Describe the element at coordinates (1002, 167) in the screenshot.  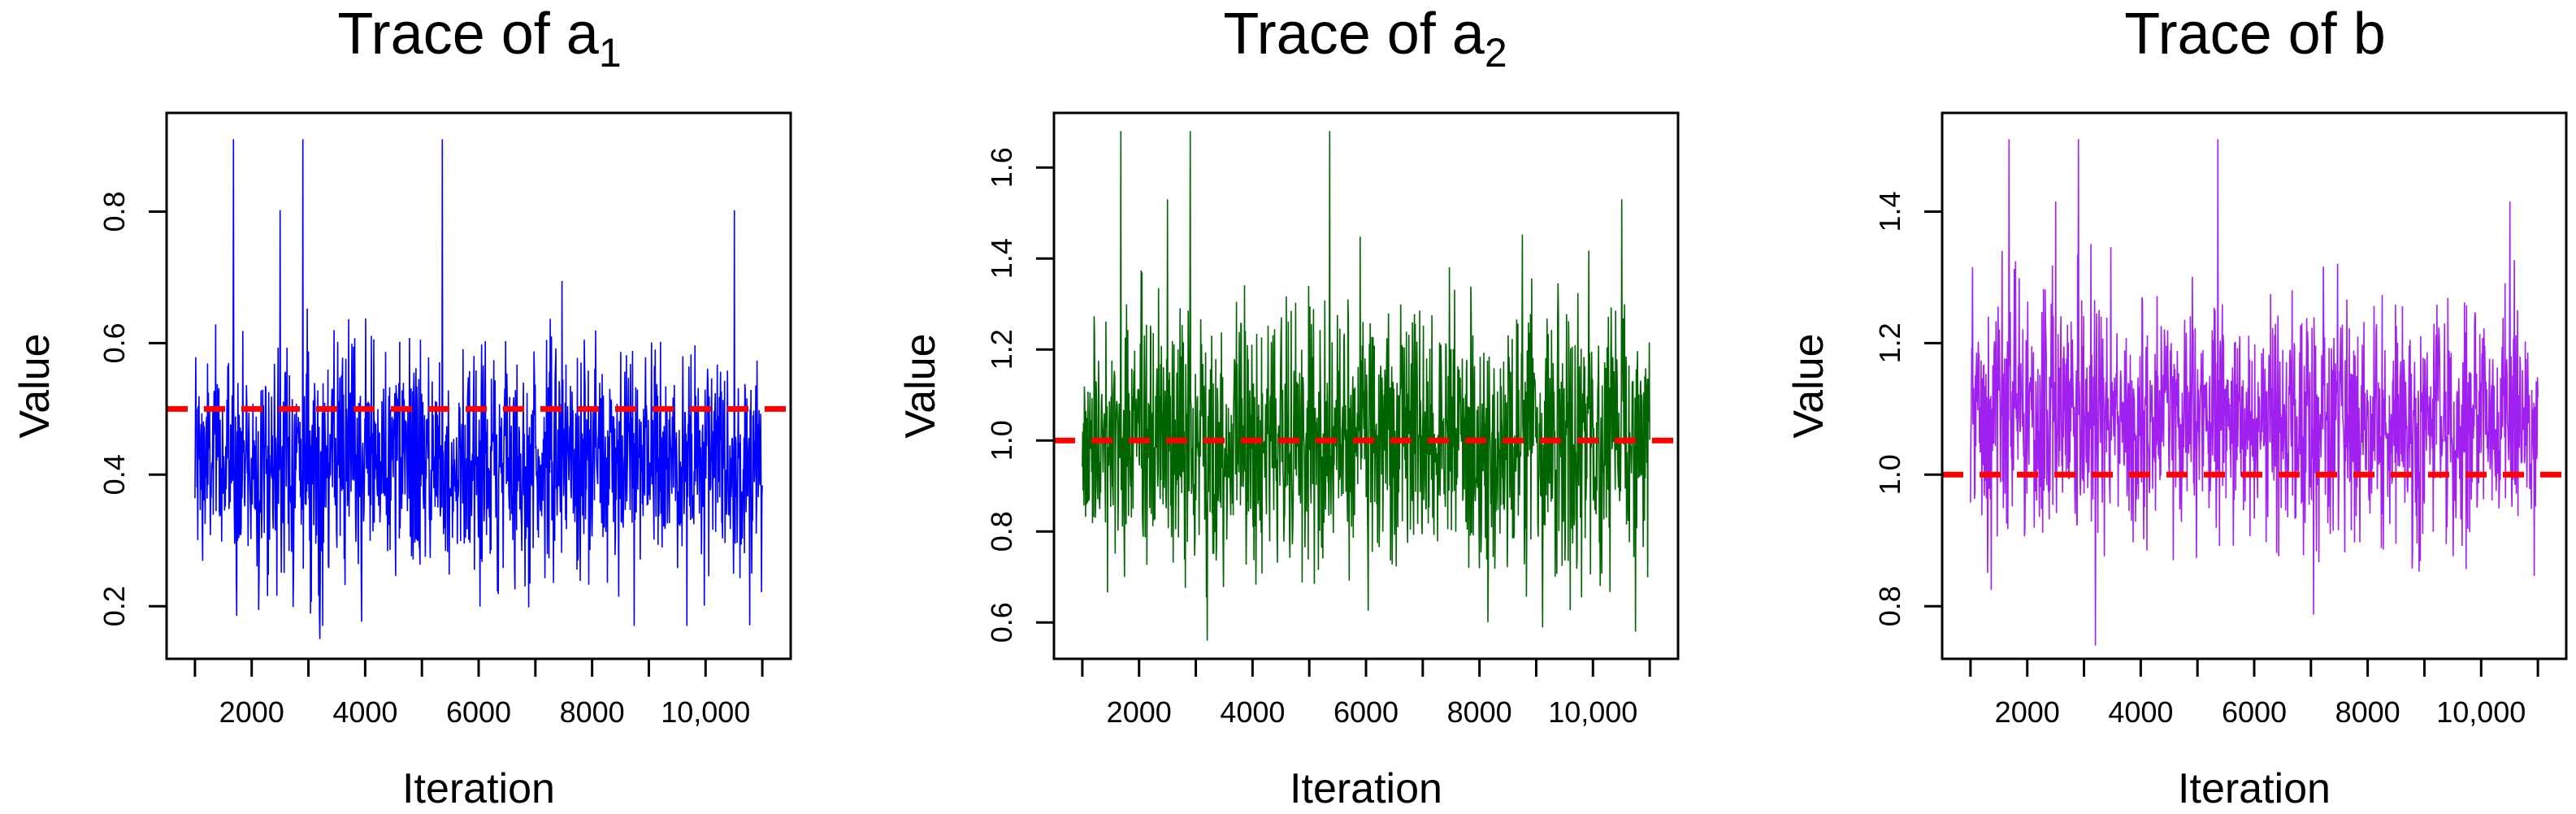
I see `y-tick-label: 1.6` at that location.